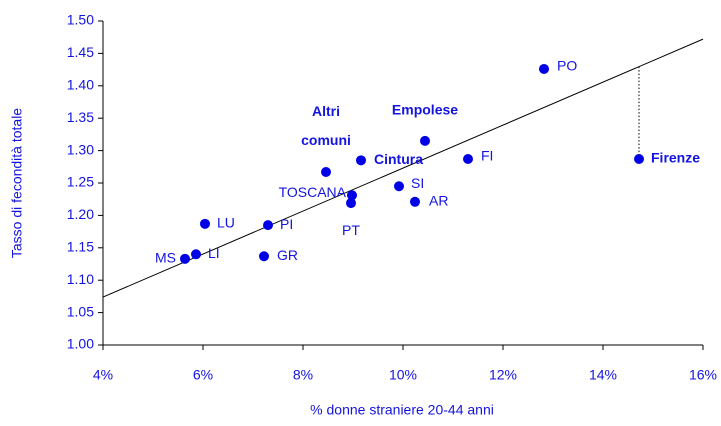 The height and width of the screenshot is (426, 721). I want to click on x-tick-label: 12%, so click(503, 375).